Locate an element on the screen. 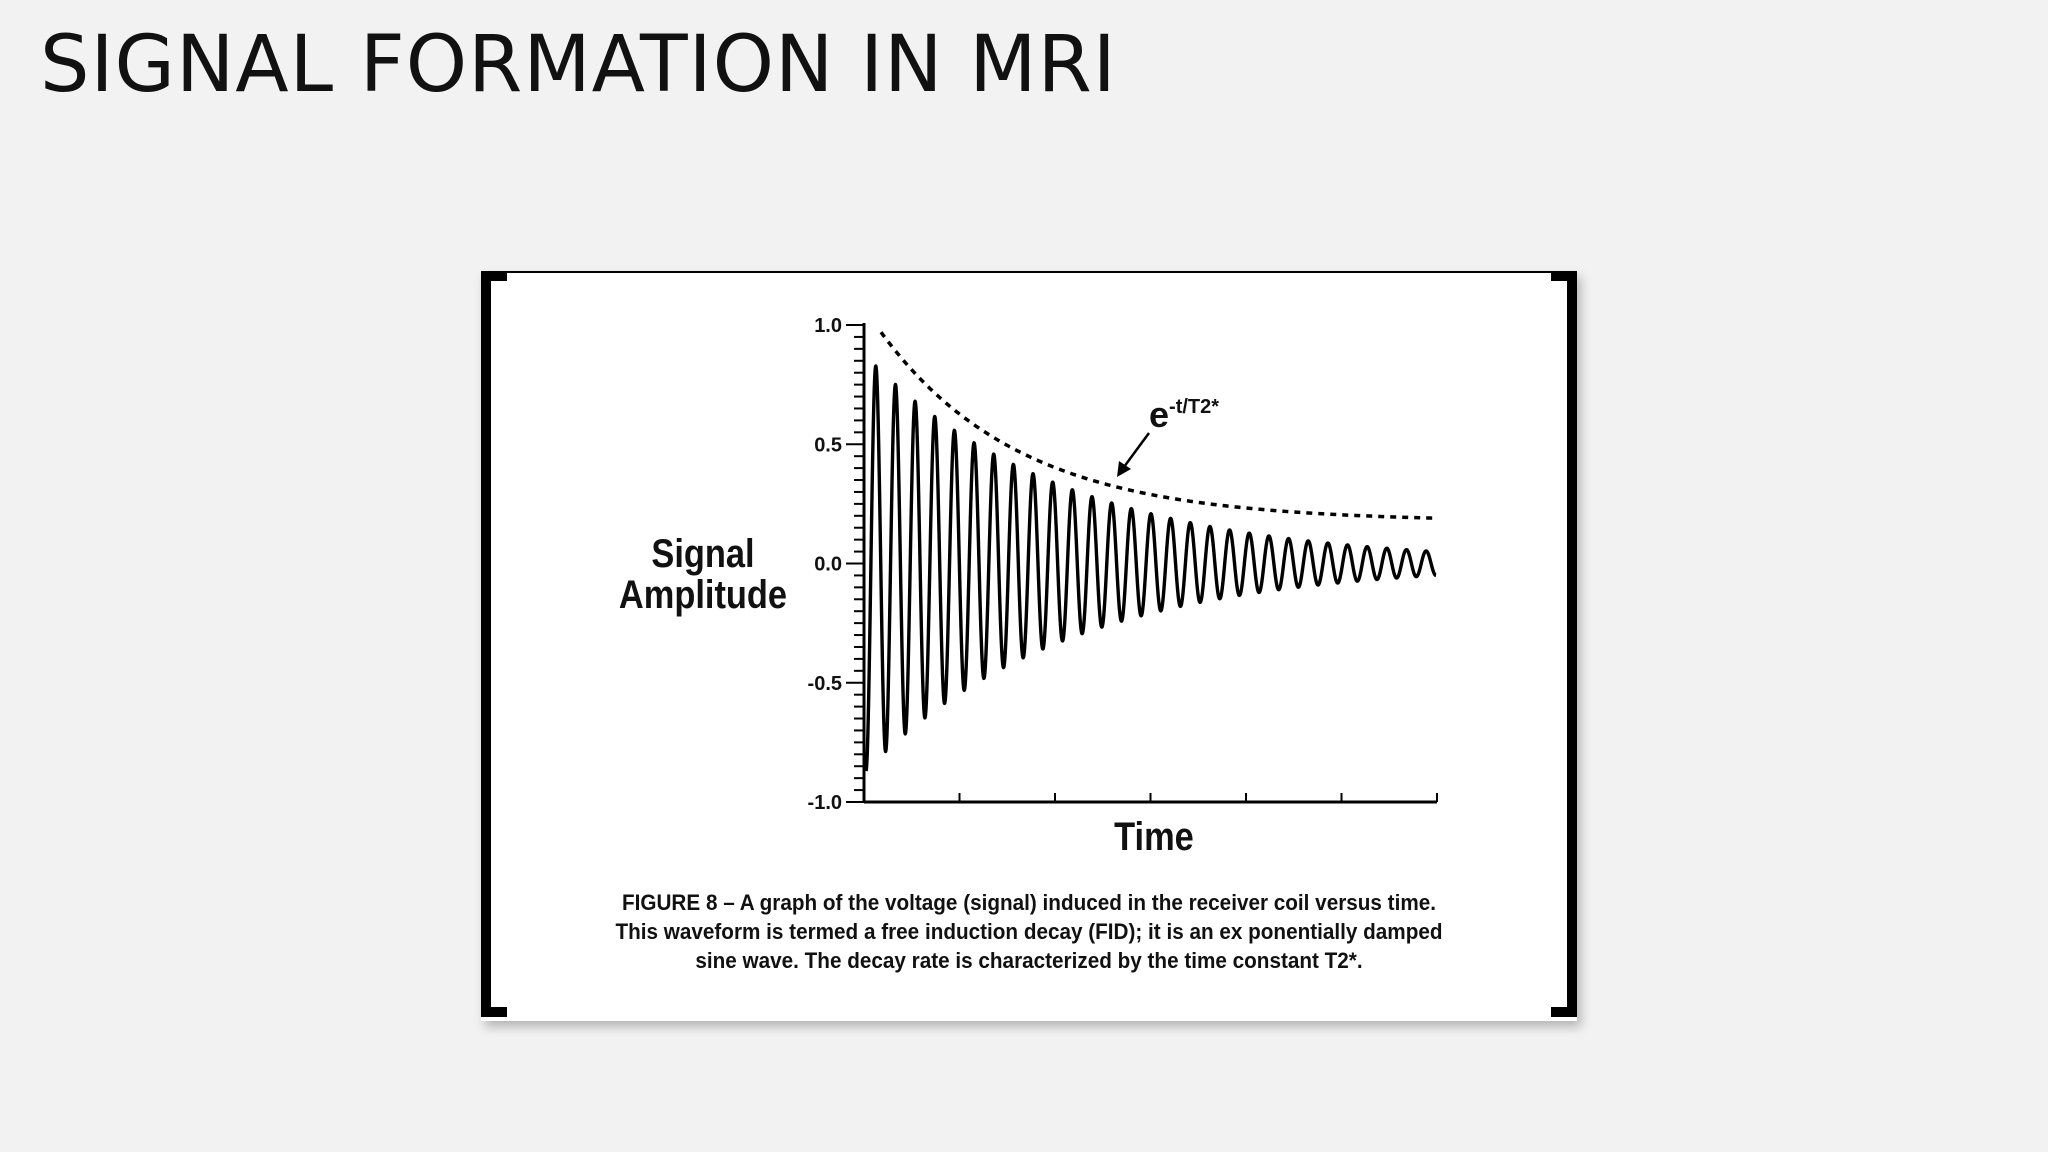 Image resolution: width=2048 pixels, height=1152 pixels. annotation-exponent: -t/T2* is located at coordinates (1194, 407).